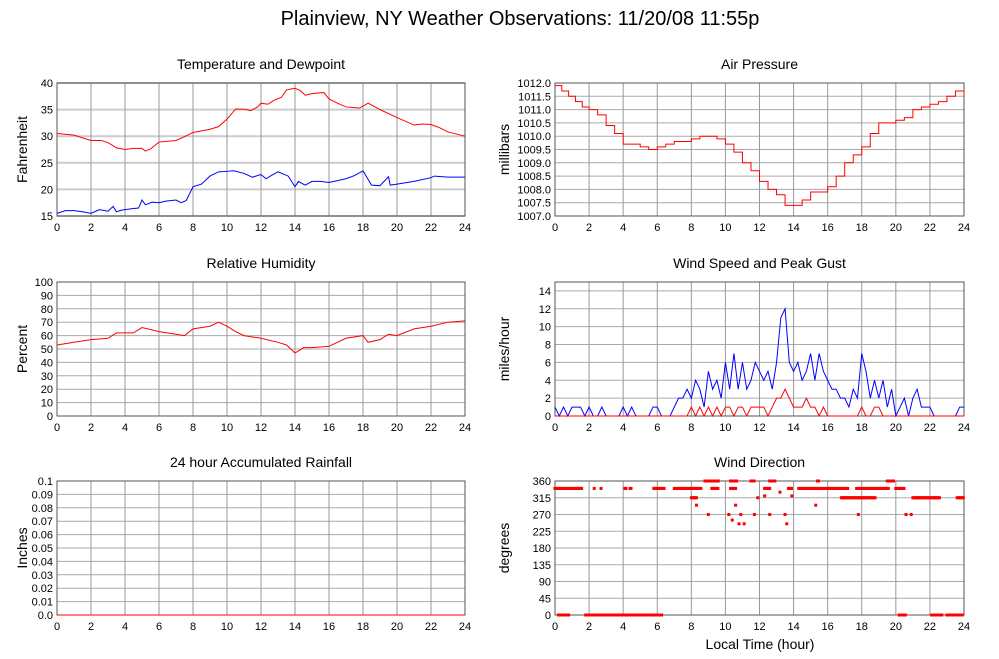  I want to click on y-tick-label: 40, so click(47, 363).